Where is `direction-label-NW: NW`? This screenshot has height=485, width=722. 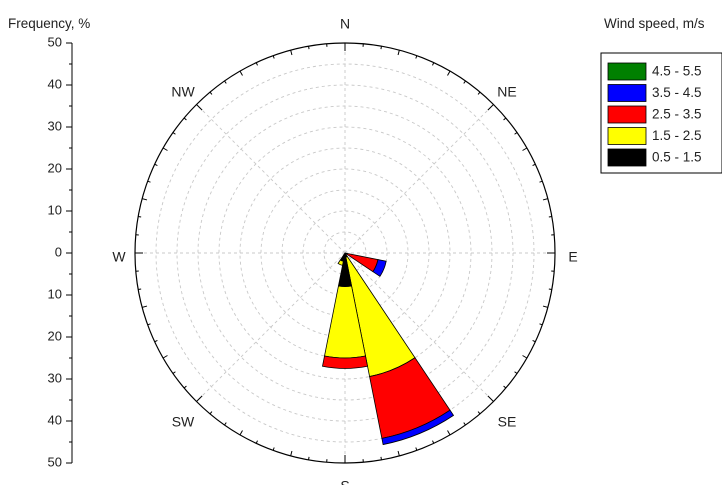
direction-label-NW: NW is located at coordinates (183, 92).